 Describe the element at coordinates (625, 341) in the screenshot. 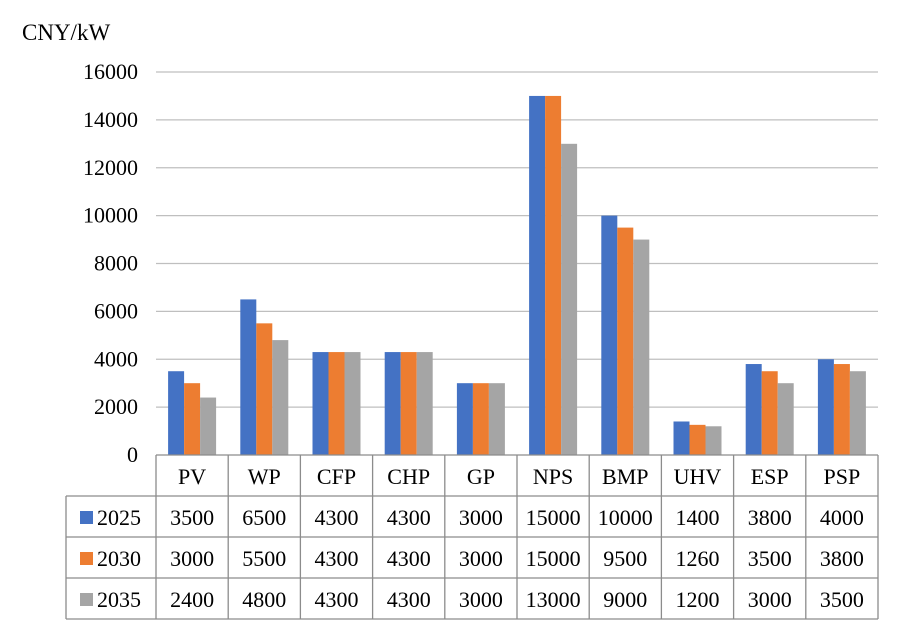

I see `bar-2030-bmp` at that location.